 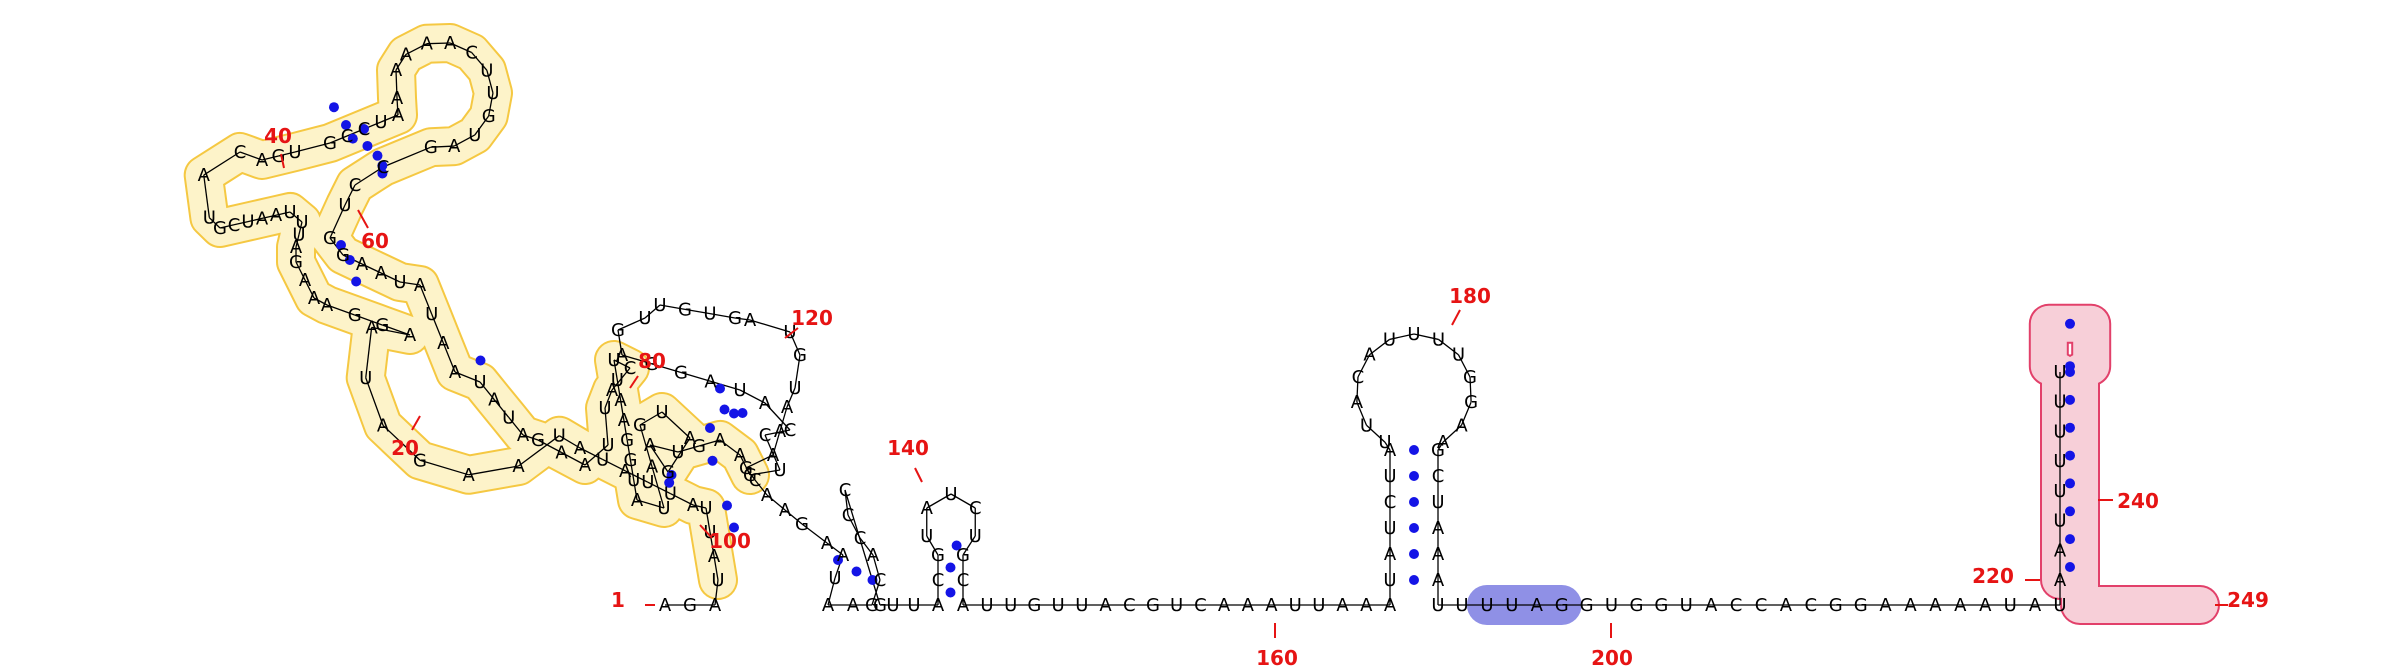 I want to click on position-label-100: 100, so click(x=730, y=541).